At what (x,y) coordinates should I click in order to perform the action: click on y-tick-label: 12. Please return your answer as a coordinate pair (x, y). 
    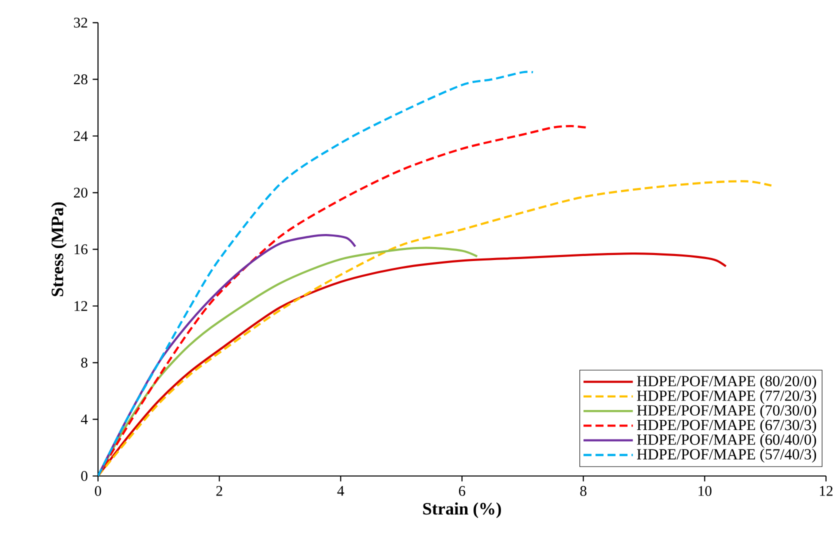
    Looking at the image, I should click on (81, 306).